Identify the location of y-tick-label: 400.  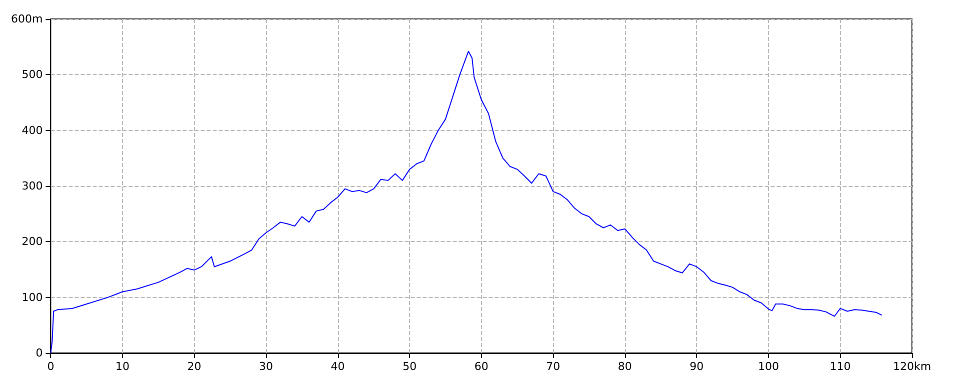
(32, 130).